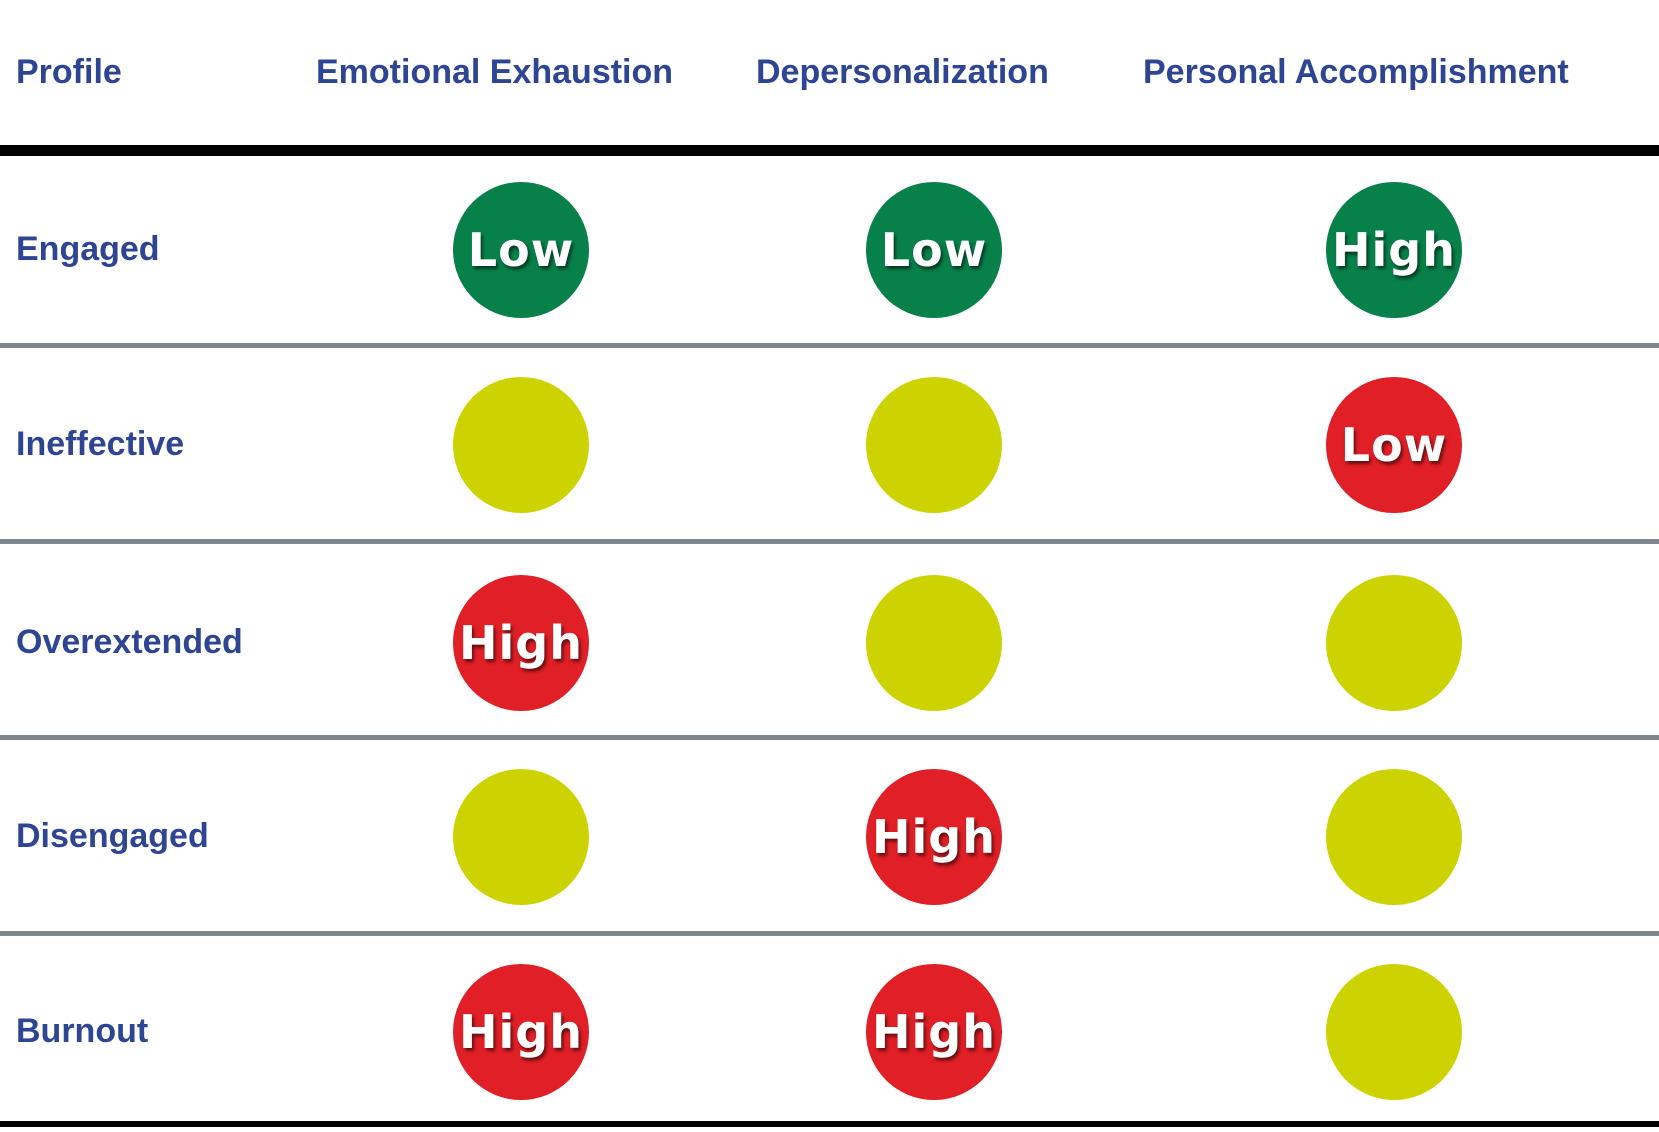 This screenshot has width=1659, height=1132. What do you see at coordinates (82, 1031) in the screenshot?
I see `row-label-burnout: Burnout` at bounding box center [82, 1031].